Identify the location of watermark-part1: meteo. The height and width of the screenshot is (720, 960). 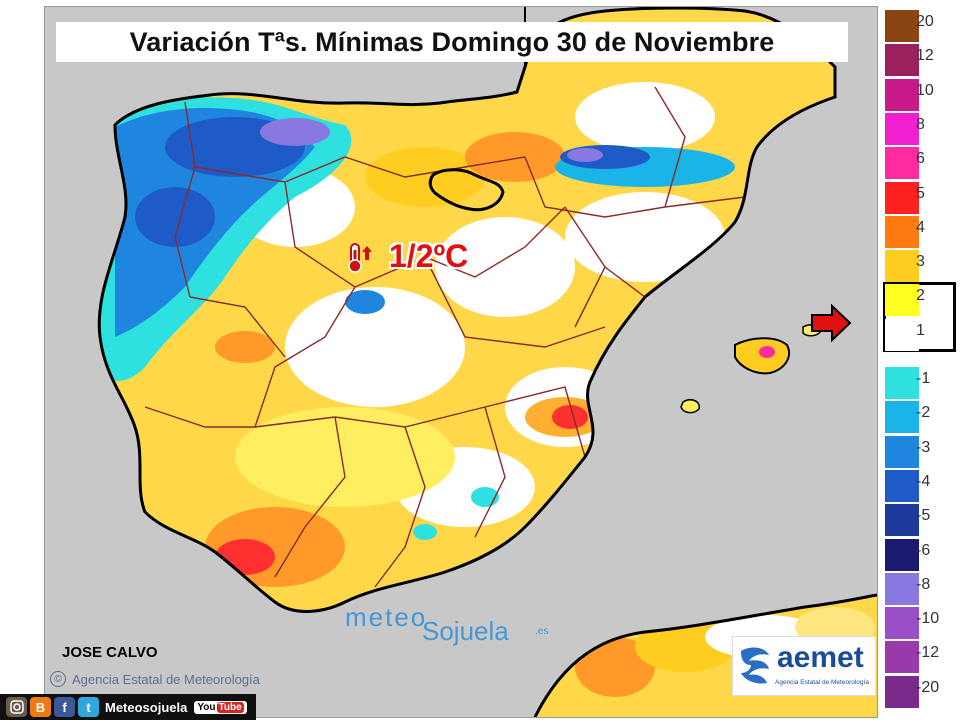
(386, 617).